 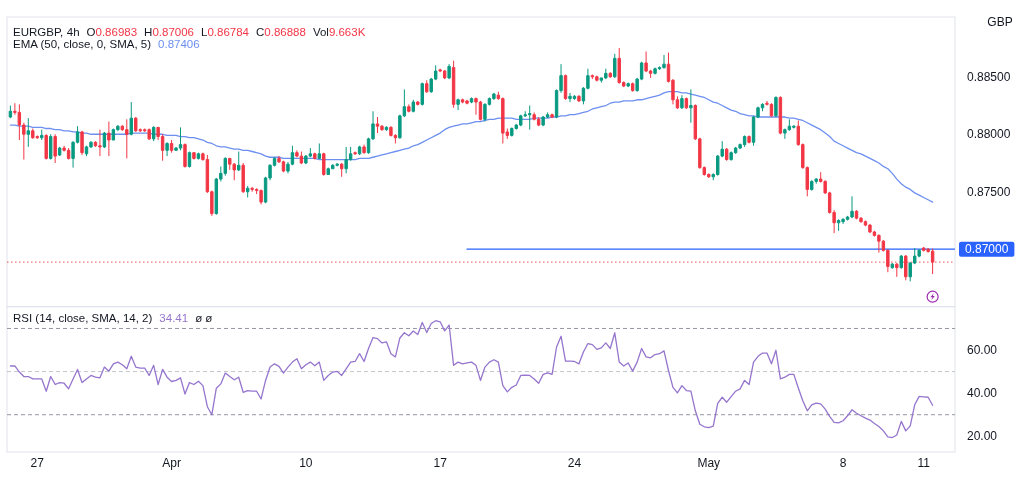 What do you see at coordinates (82, 44) in the screenshot?
I see `text: EMA (50, close, 0, SMA, 5)` at bounding box center [82, 44].